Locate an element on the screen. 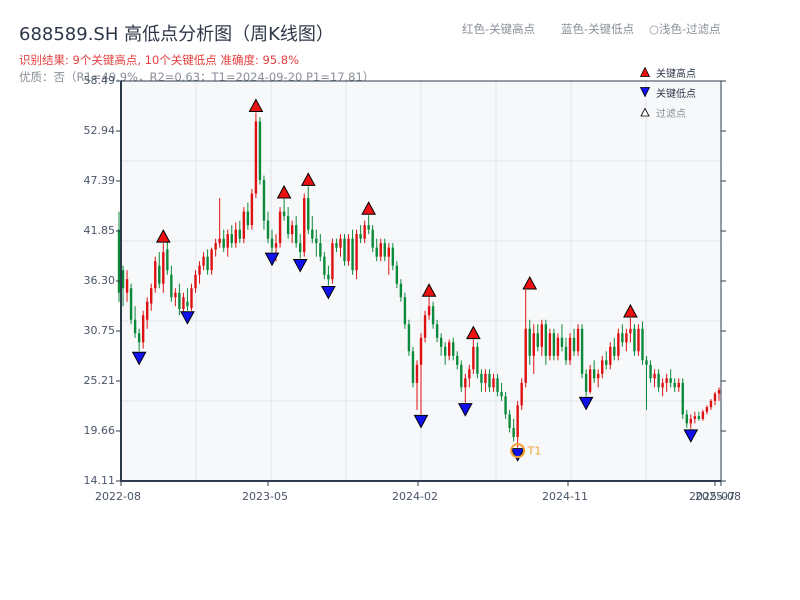  legend-label: 过滤点 is located at coordinates (671, 114).